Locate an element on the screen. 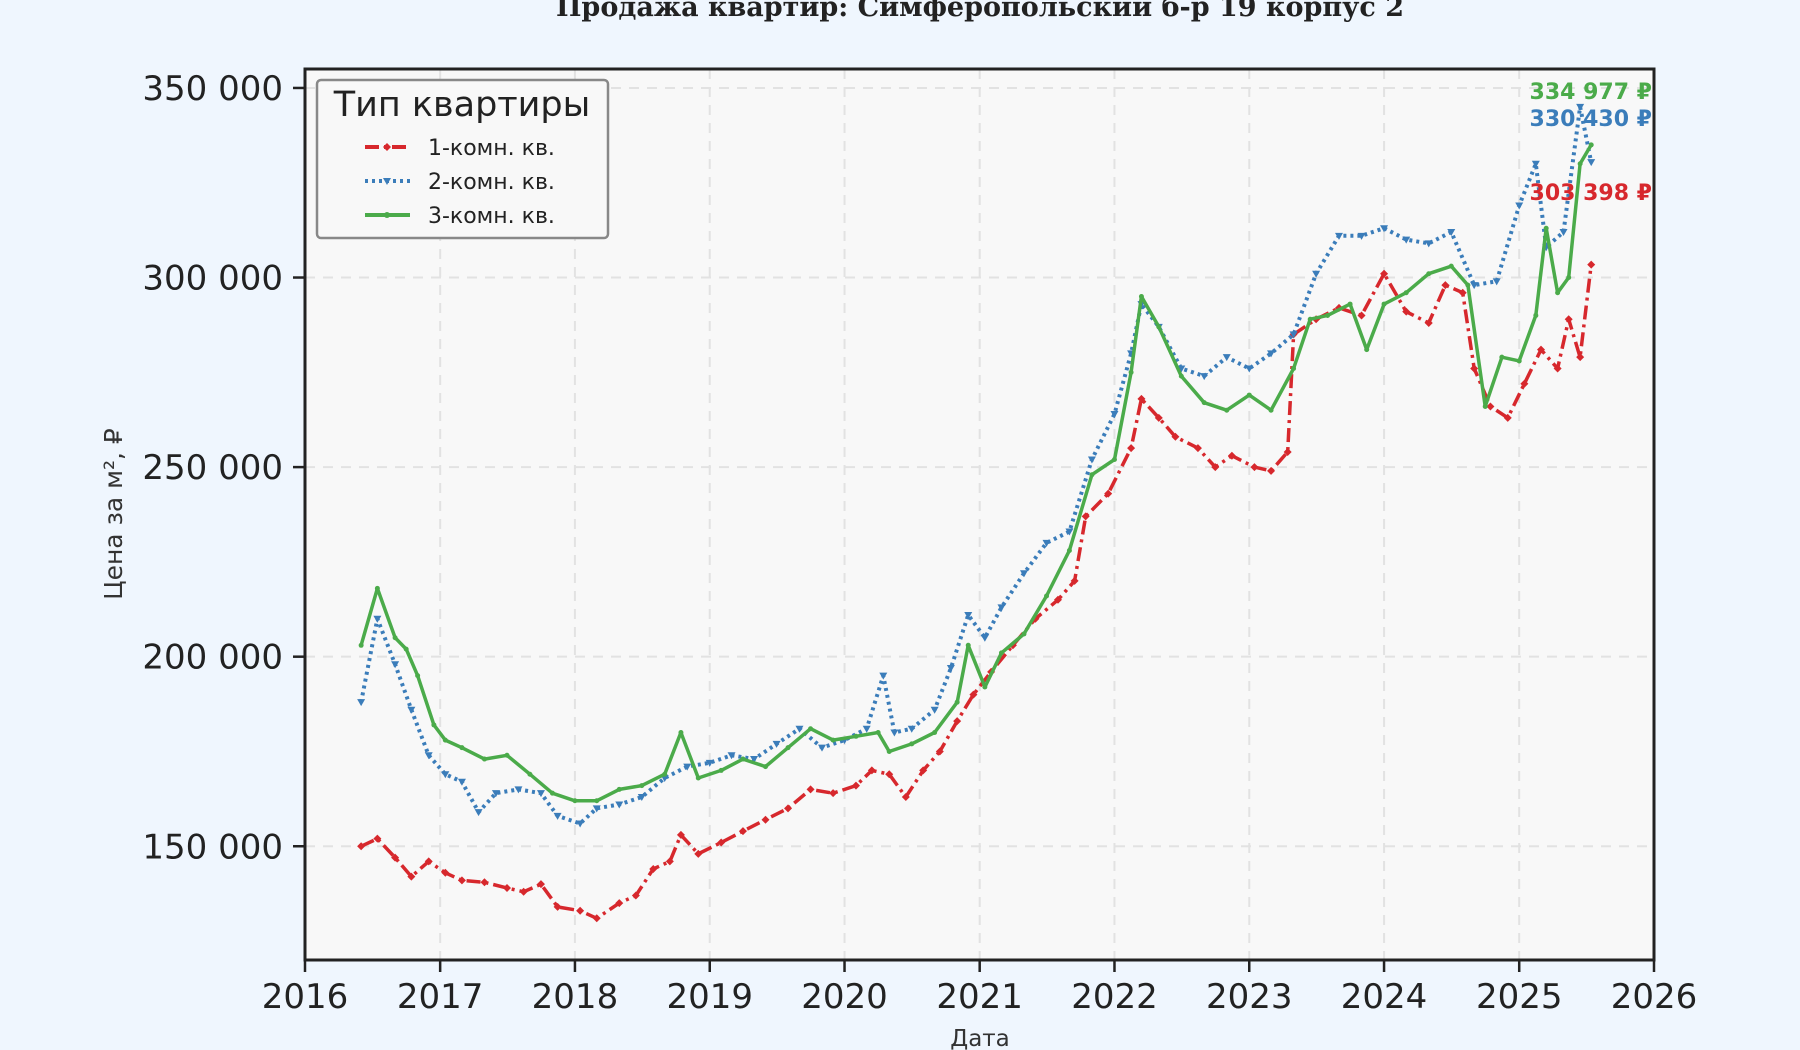 The width and height of the screenshot is (1800, 1050). legend-box is located at coordinates (462, 159).